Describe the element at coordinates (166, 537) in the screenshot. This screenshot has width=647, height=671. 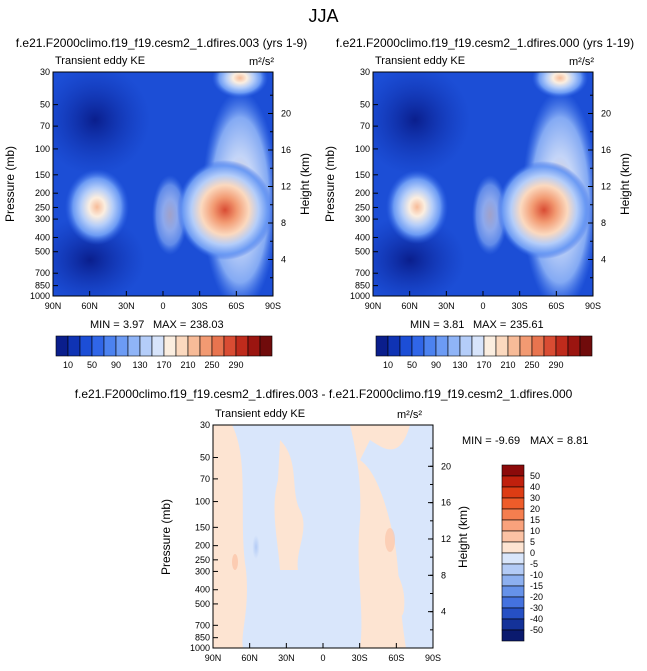
I see `panel3-ylabel: Pressure (mb)` at that location.